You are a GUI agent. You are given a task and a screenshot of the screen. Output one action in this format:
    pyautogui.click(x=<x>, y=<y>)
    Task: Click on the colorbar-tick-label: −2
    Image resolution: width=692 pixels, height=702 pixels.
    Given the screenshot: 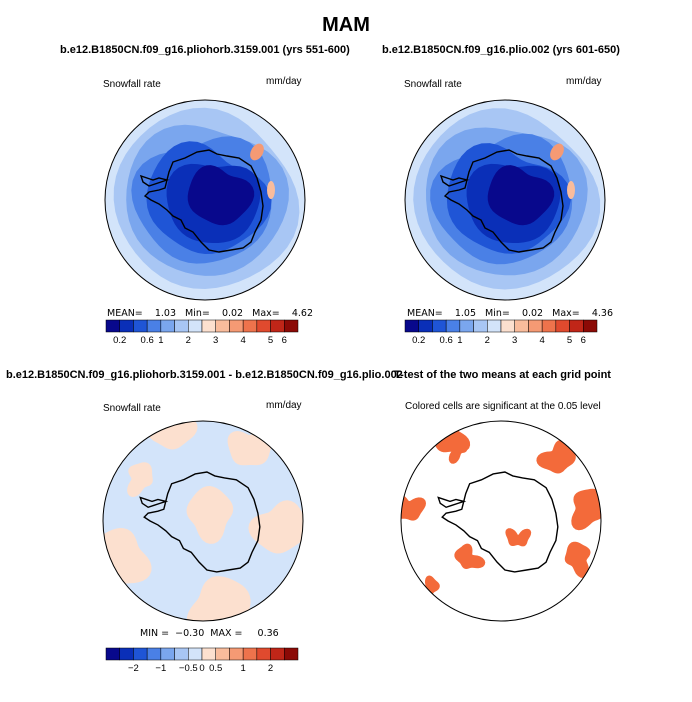 What is the action you would take?
    pyautogui.click(x=133, y=668)
    